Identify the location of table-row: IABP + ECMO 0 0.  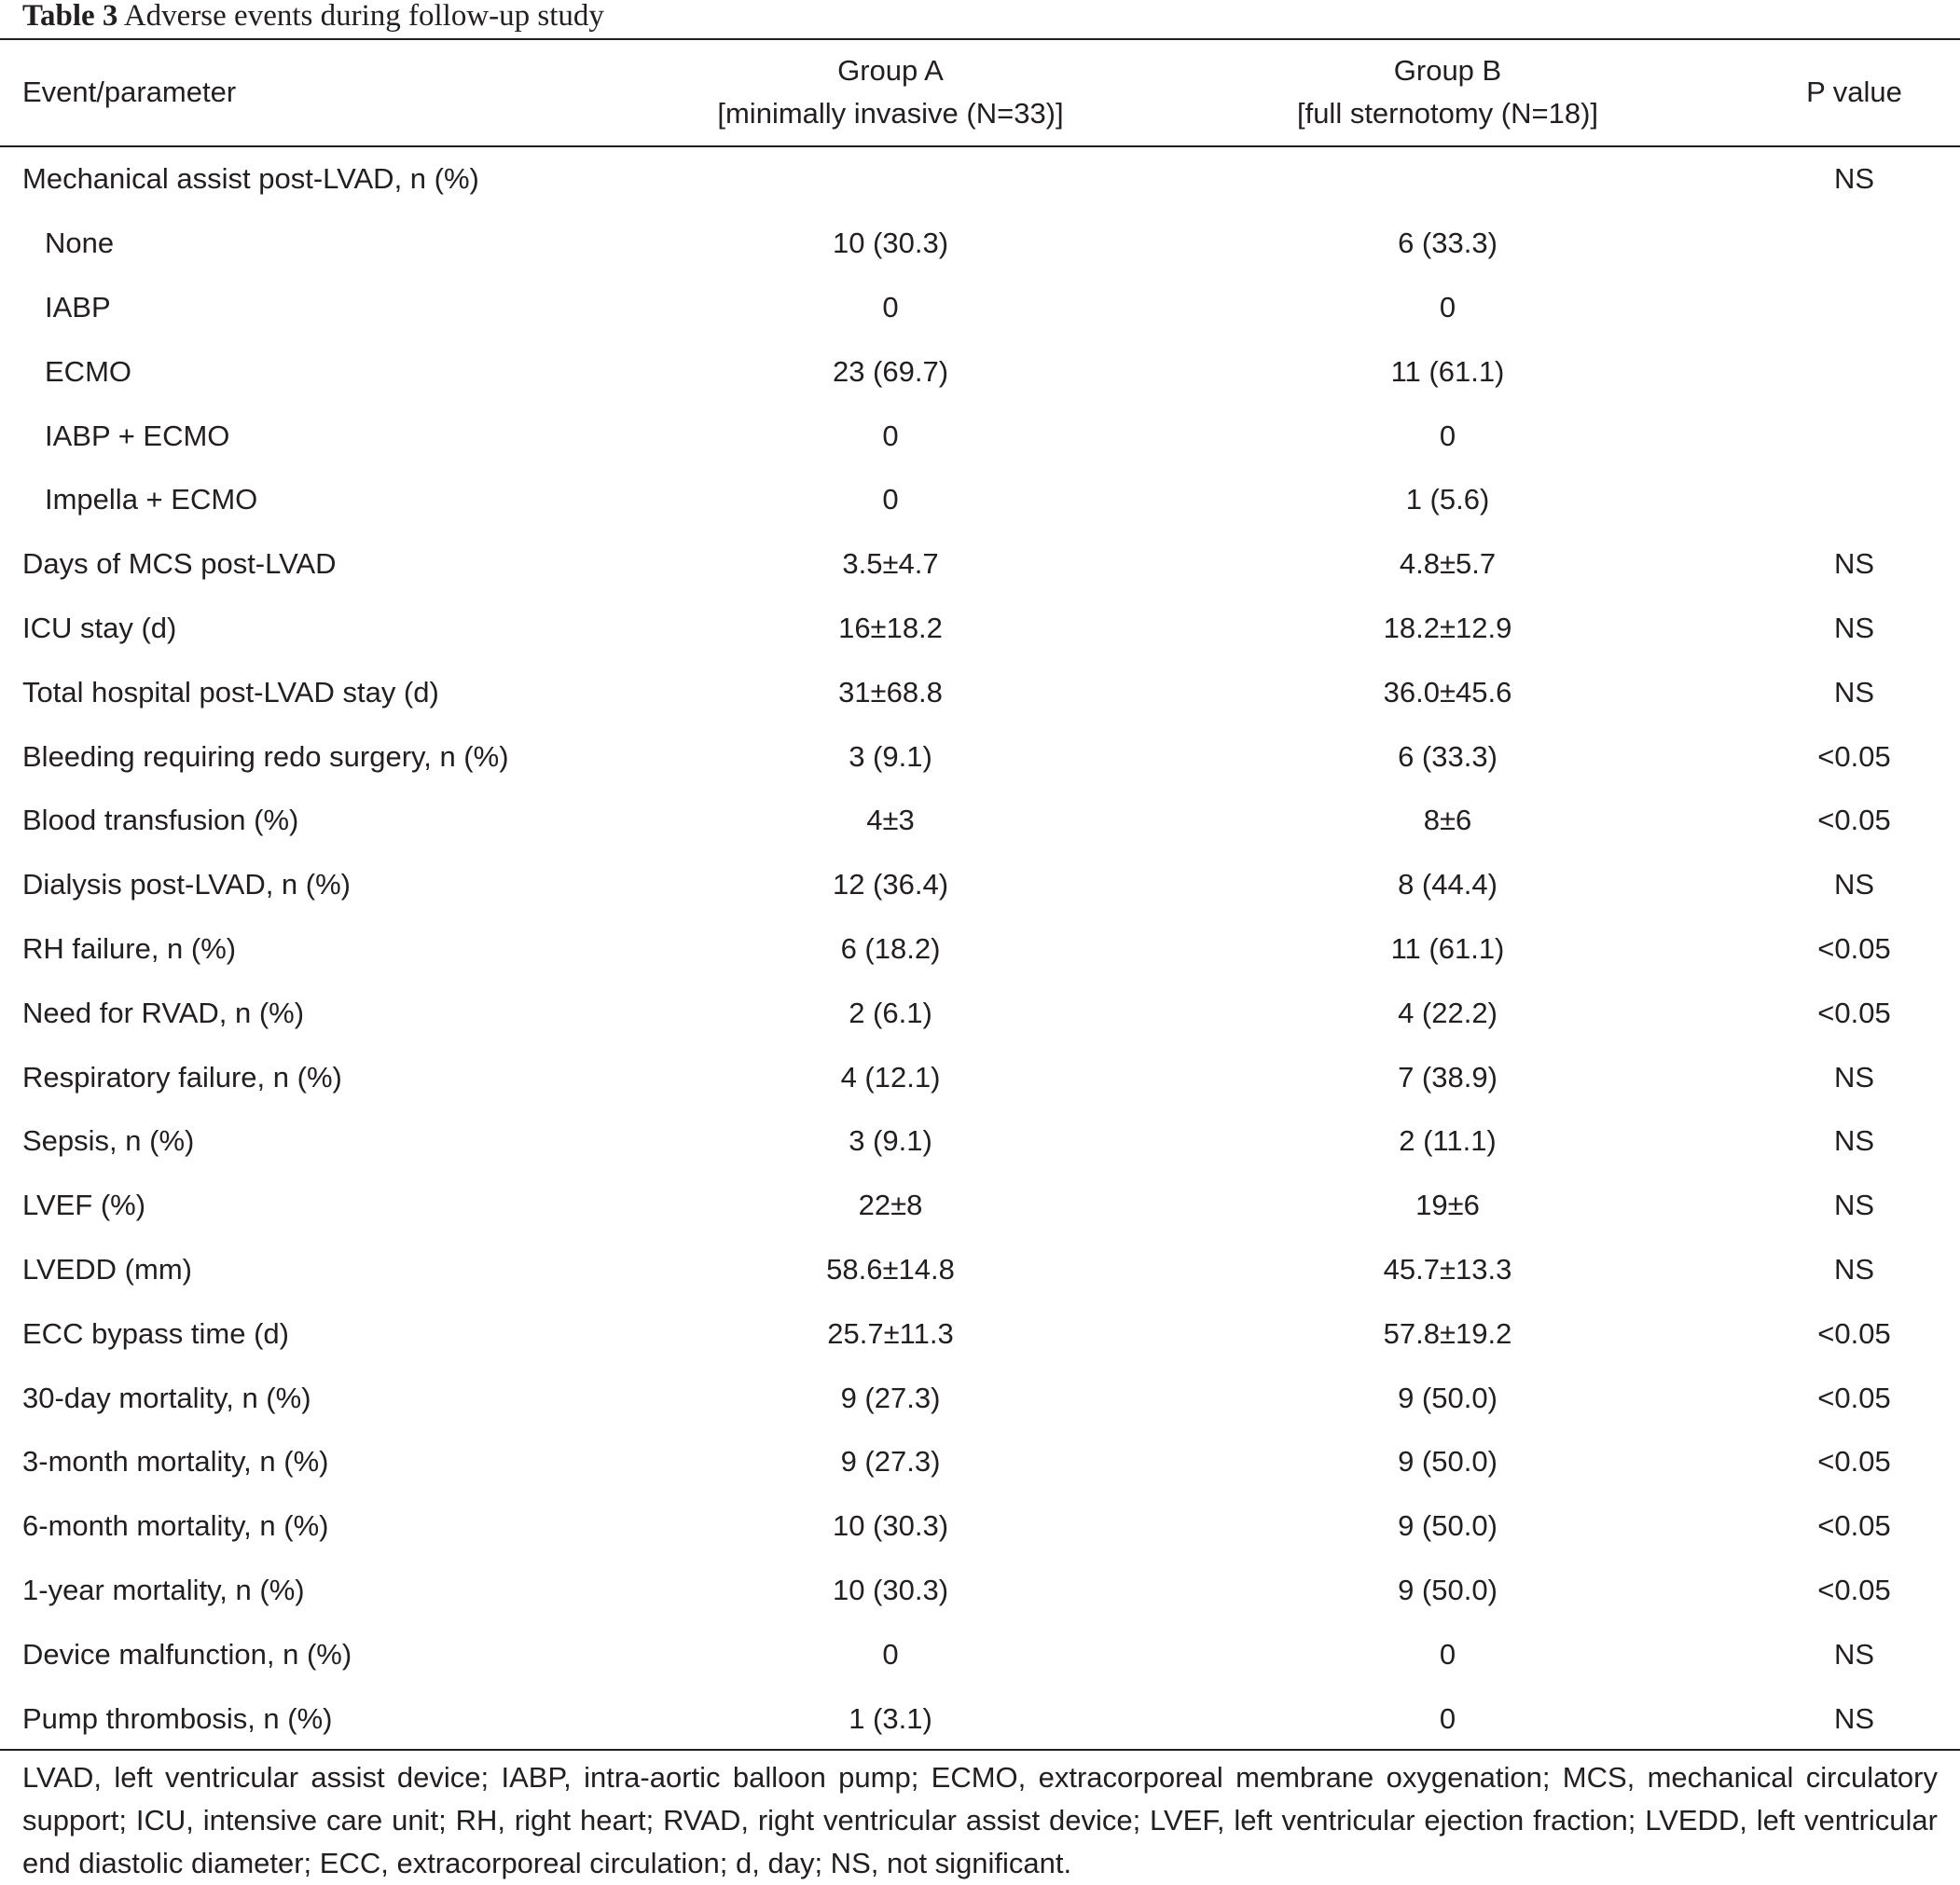
(980, 436).